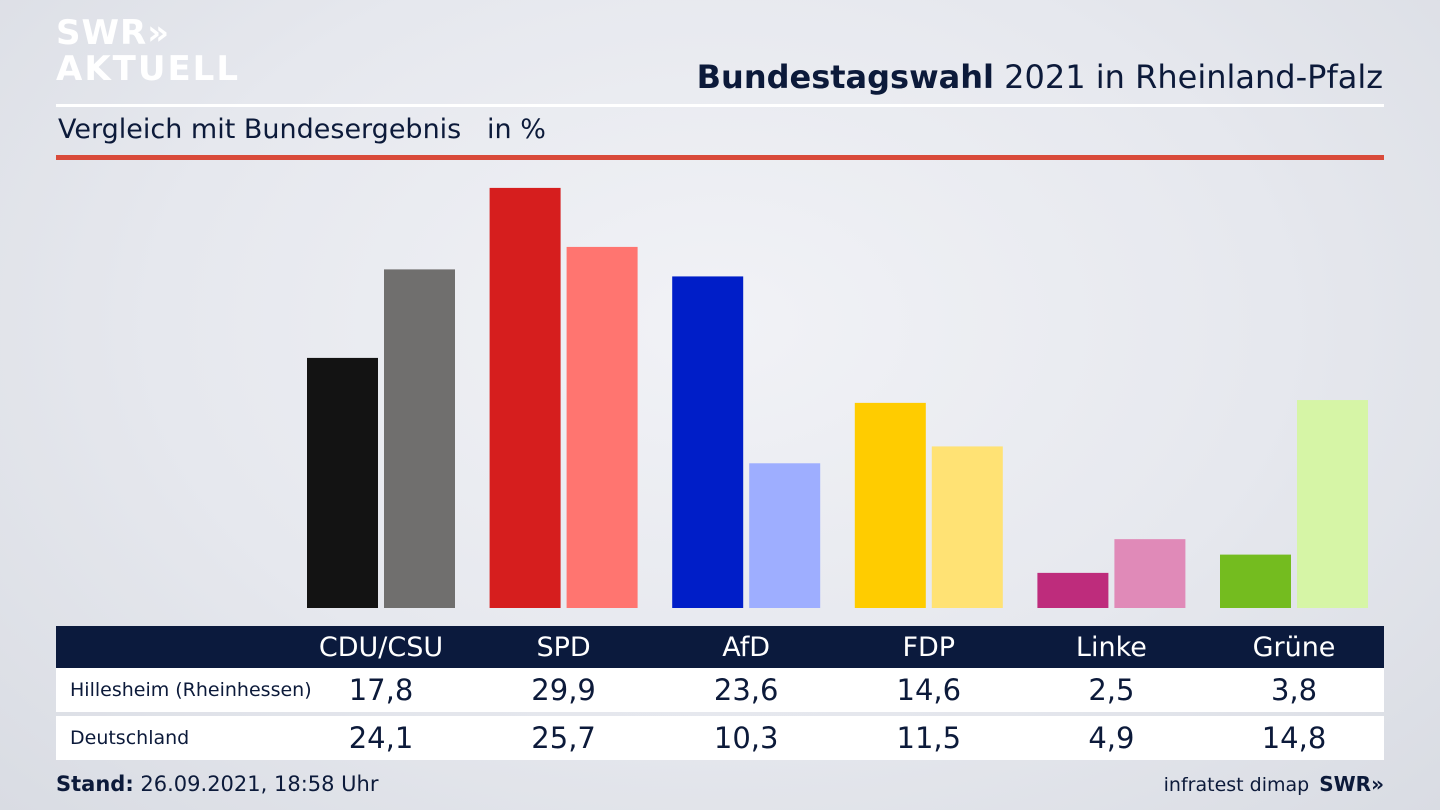 The image size is (1440, 810). Describe the element at coordinates (563, 738) in the screenshot. I see `value-cell: 25,7` at that location.